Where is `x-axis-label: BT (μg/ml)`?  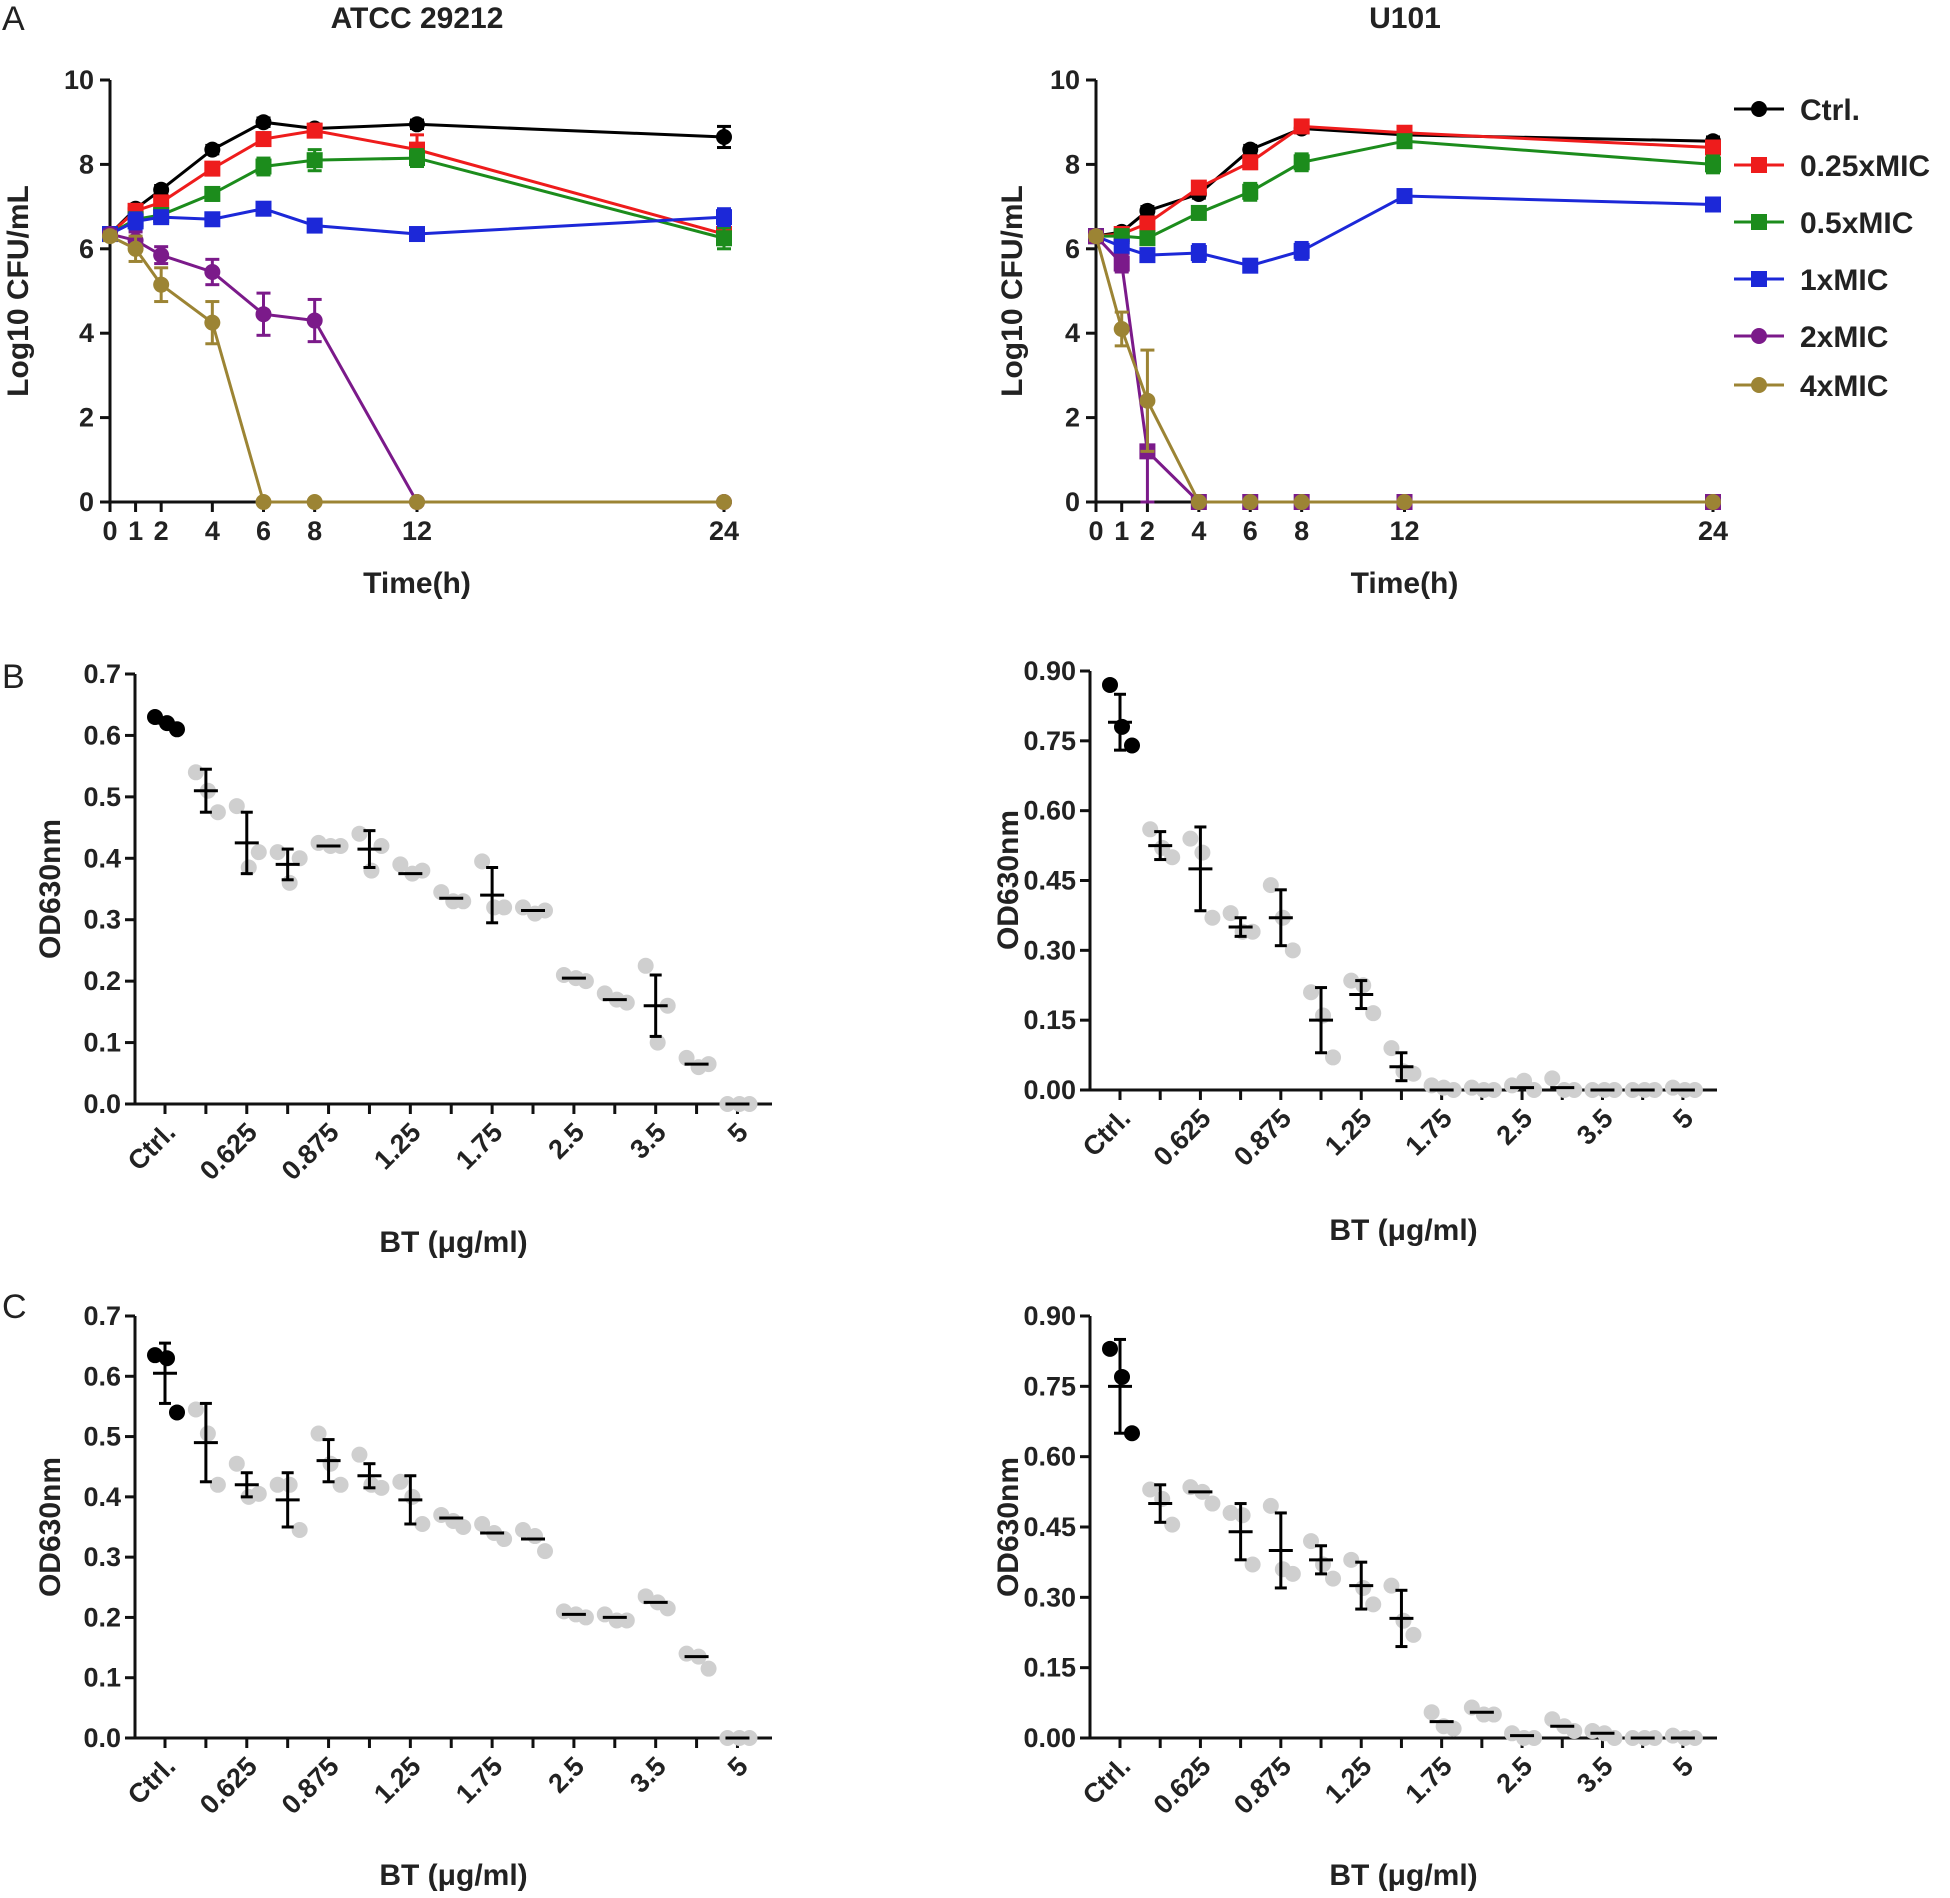
x-axis-label: BT (μg/ml) is located at coordinates (453, 1875).